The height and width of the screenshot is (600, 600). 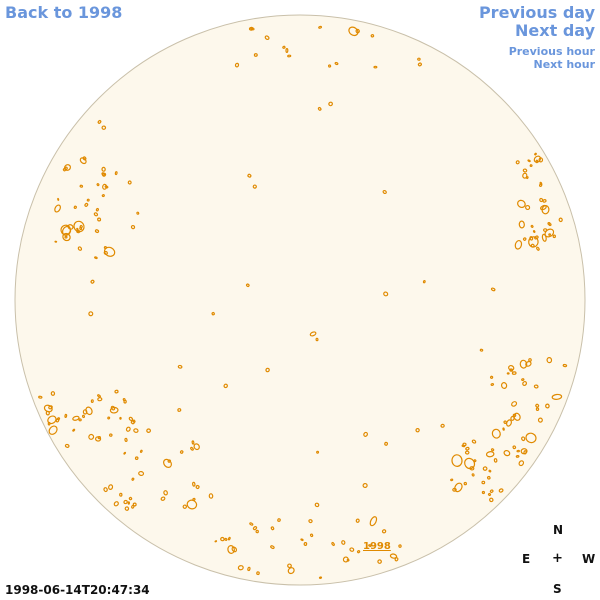 What do you see at coordinates (564, 64) in the screenshot?
I see `next-hour-link: Next hour` at bounding box center [564, 64].